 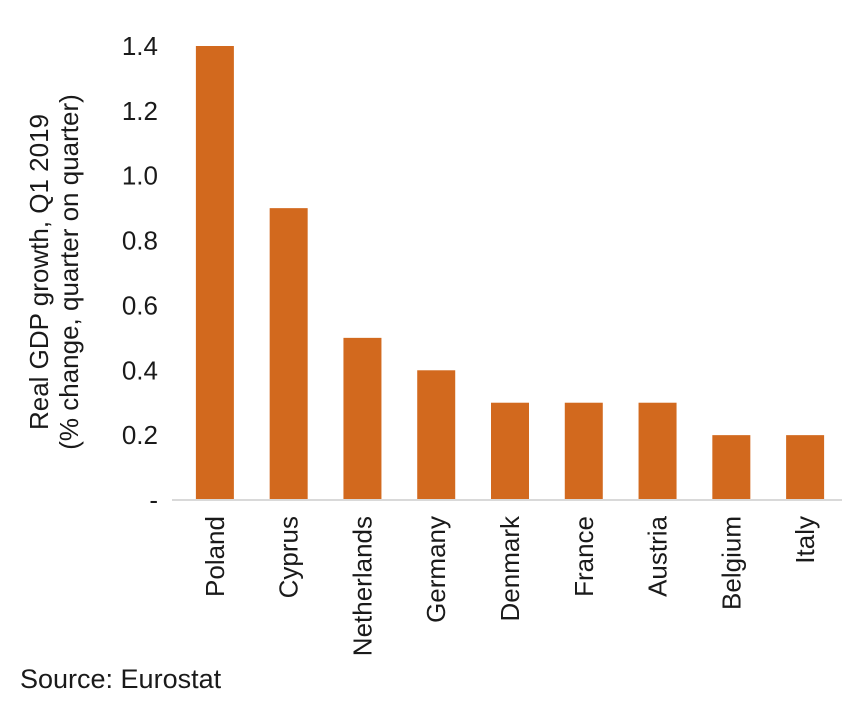 What do you see at coordinates (805, 540) in the screenshot?
I see `x-category-label: Italy` at bounding box center [805, 540].